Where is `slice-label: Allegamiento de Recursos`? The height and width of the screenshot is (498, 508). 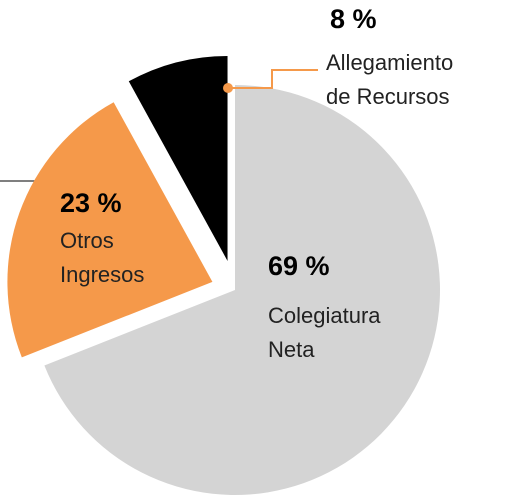
slice-label: Allegamiento de Recursos is located at coordinates (389, 79).